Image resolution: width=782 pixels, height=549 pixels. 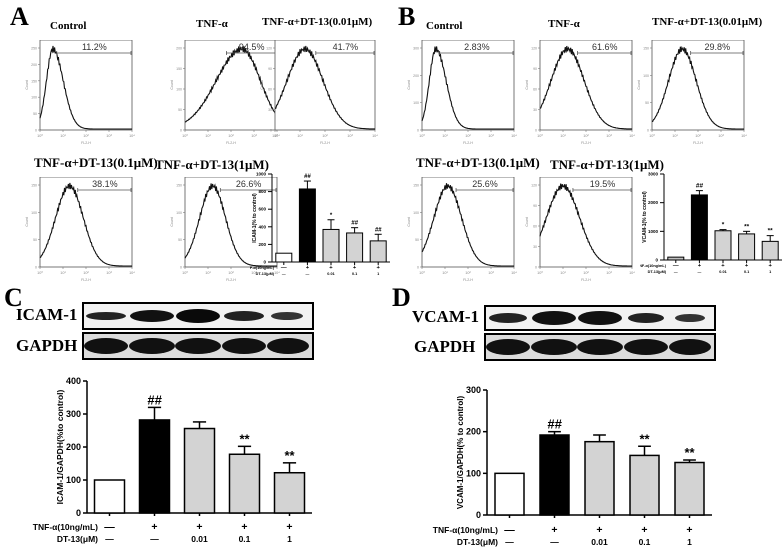 What do you see at coordinates (653, 174) in the screenshot?
I see `svg-text: 3000` at bounding box center [653, 174].